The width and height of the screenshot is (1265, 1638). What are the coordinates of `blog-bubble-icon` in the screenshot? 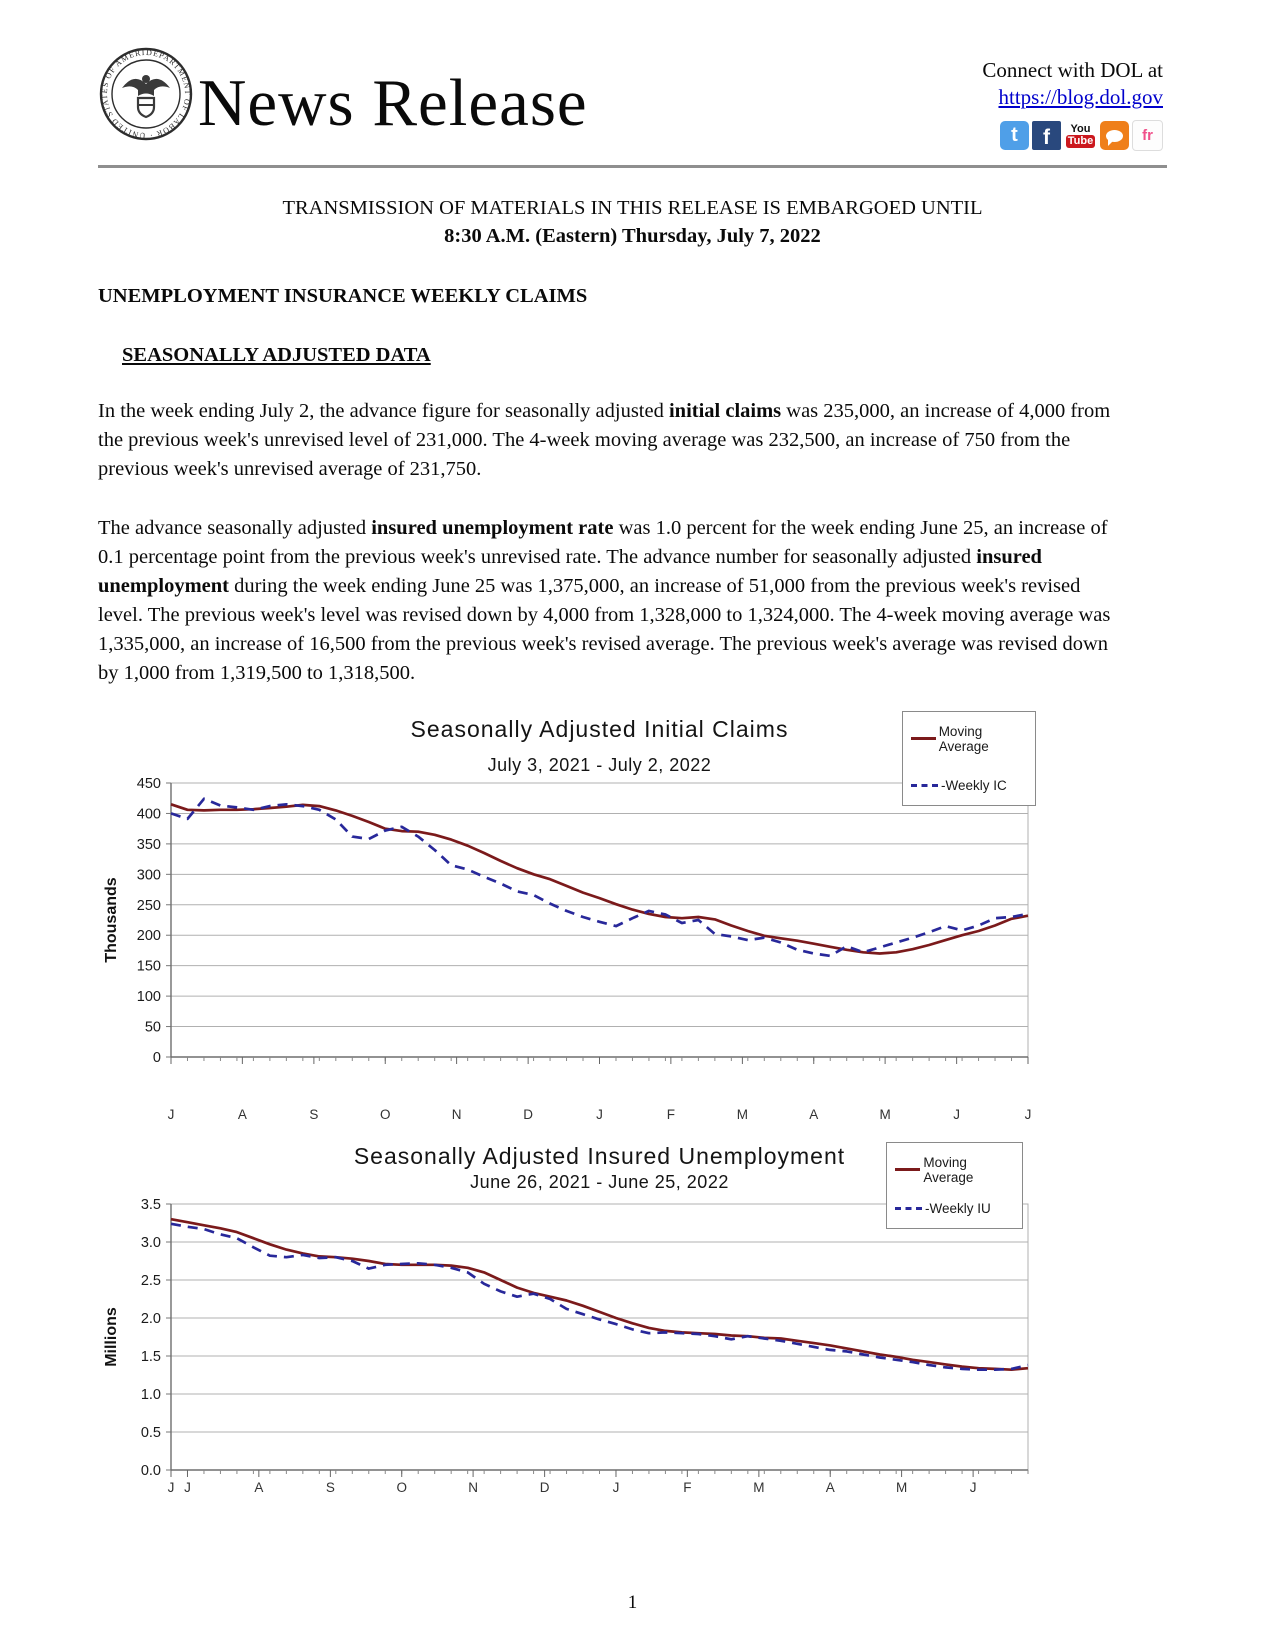 It's located at (1114, 135).